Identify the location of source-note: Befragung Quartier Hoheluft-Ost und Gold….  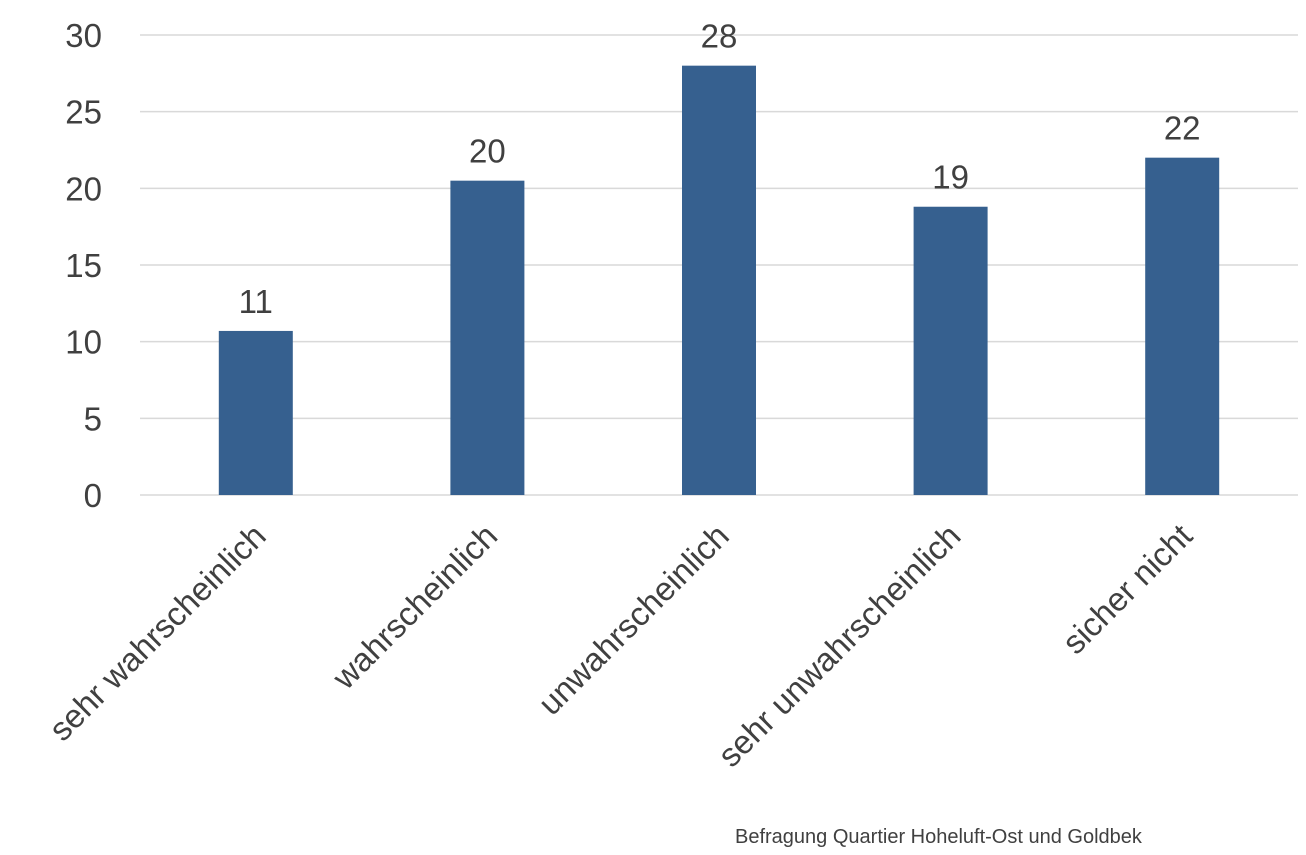
(938, 837).